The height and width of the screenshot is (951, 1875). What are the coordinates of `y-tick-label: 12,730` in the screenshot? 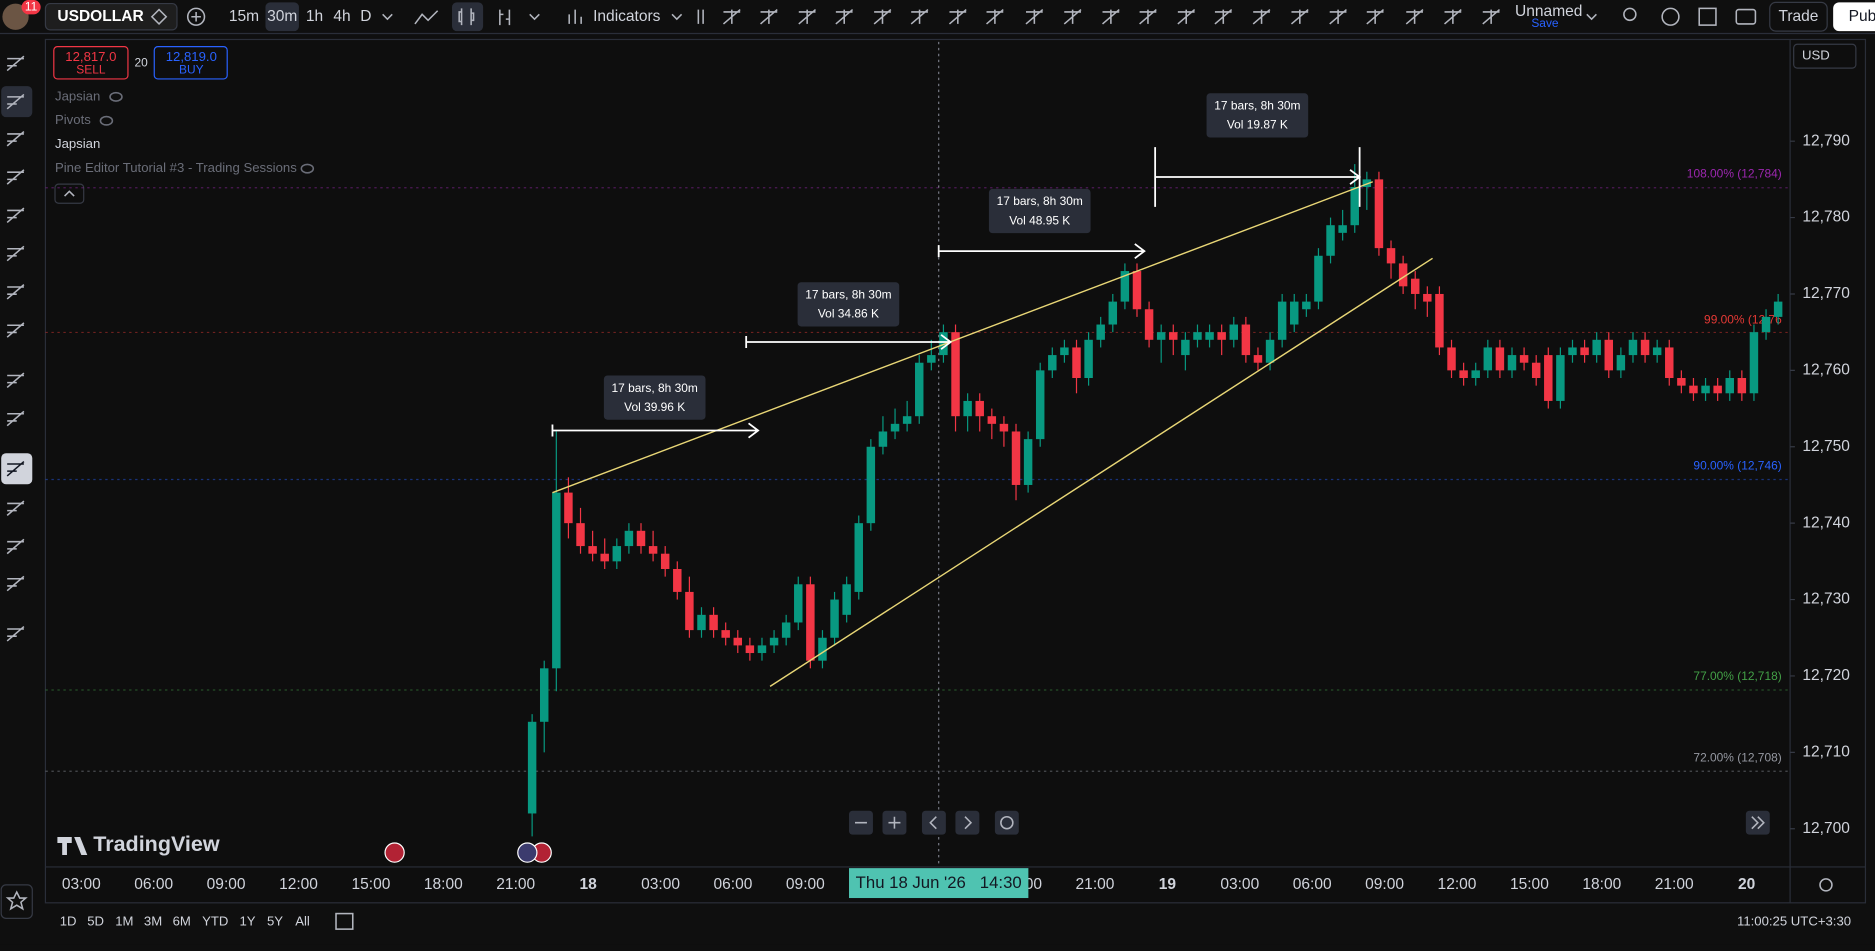 It's located at (1826, 599).